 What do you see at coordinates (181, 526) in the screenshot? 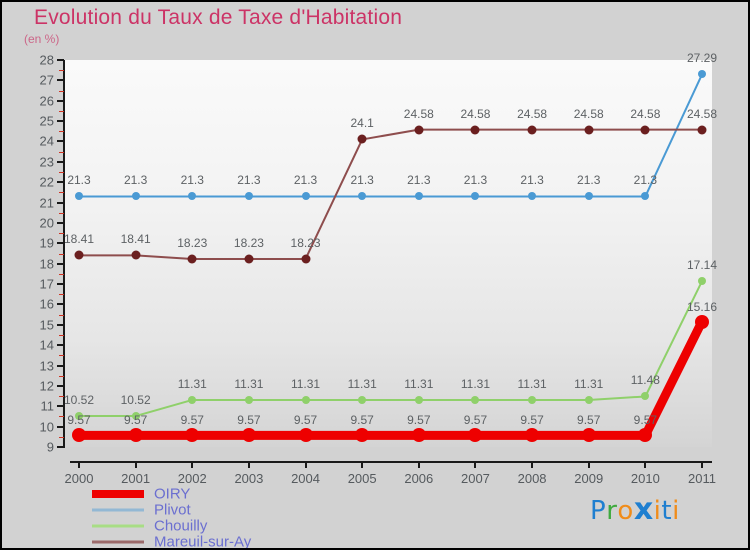
I see `legend-label: Chouilly` at bounding box center [181, 526].